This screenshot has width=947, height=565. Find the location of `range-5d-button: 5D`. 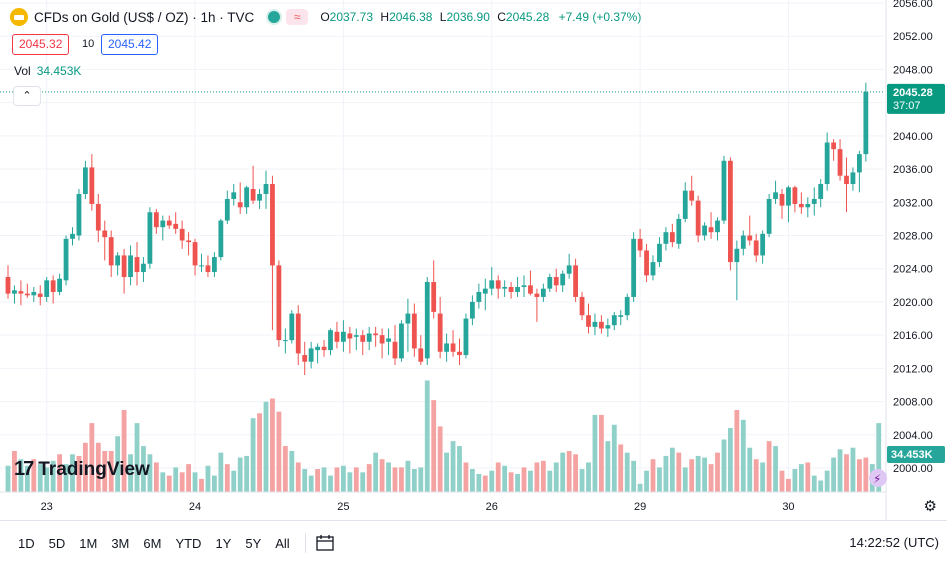

range-5d-button: 5D is located at coordinates (57, 543).